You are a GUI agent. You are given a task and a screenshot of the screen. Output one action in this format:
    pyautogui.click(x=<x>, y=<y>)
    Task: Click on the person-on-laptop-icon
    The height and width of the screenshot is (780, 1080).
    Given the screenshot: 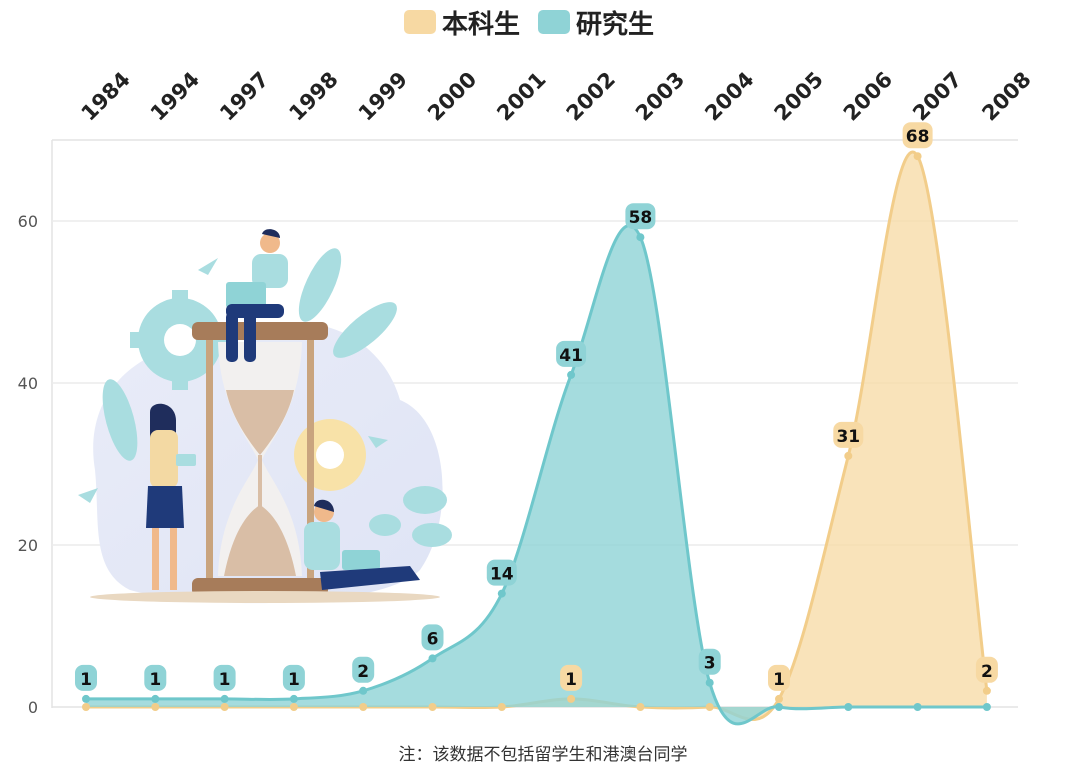 What is the action you would take?
    pyautogui.click(x=257, y=295)
    